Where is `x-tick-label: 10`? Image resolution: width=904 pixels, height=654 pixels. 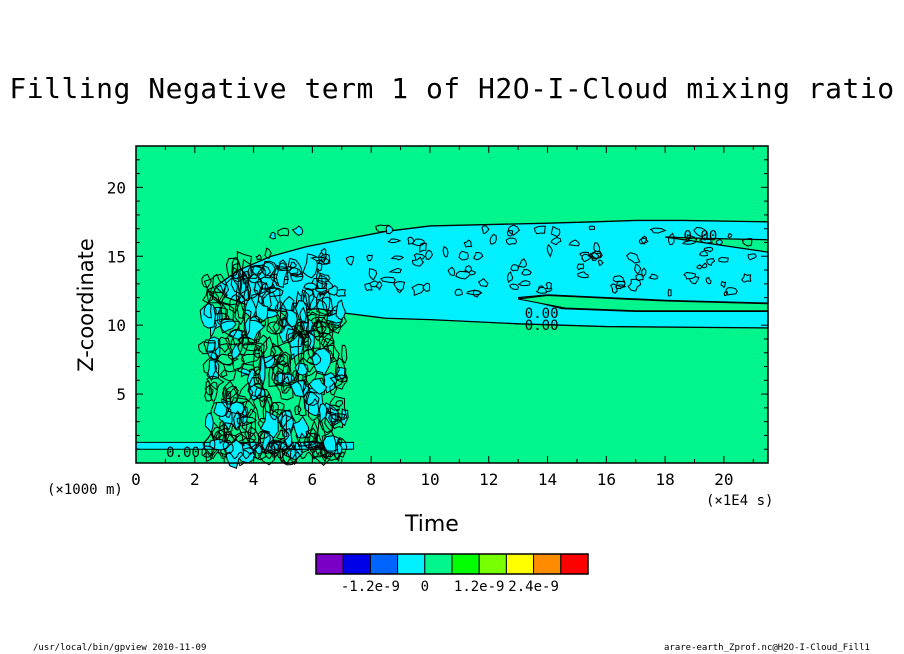 x-tick-label: 10 is located at coordinates (429, 479).